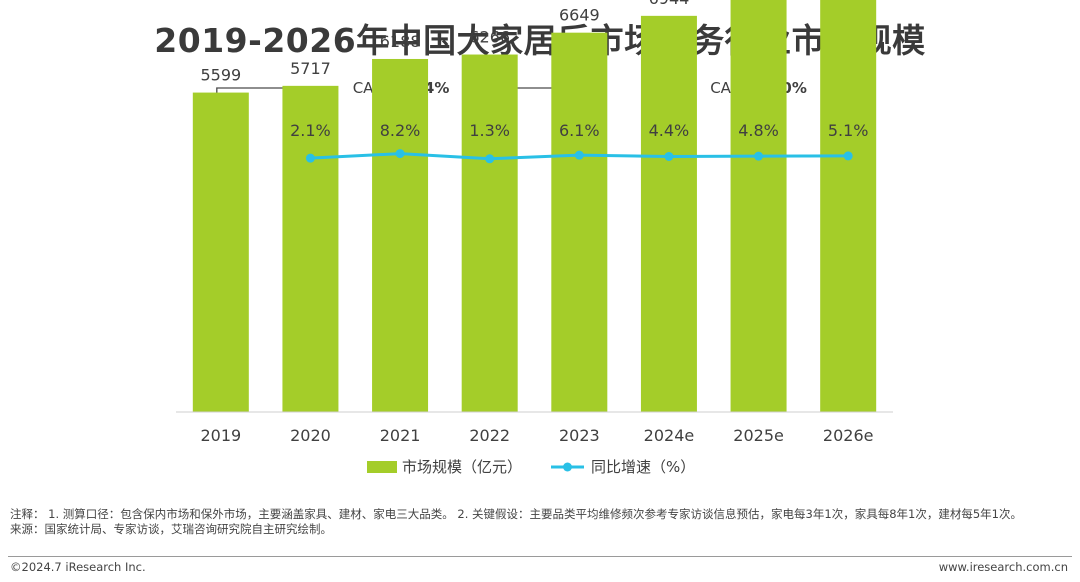 This screenshot has width=1080, height=582. Describe the element at coordinates (540, 556) in the screenshot. I see `footer-divider` at that location.